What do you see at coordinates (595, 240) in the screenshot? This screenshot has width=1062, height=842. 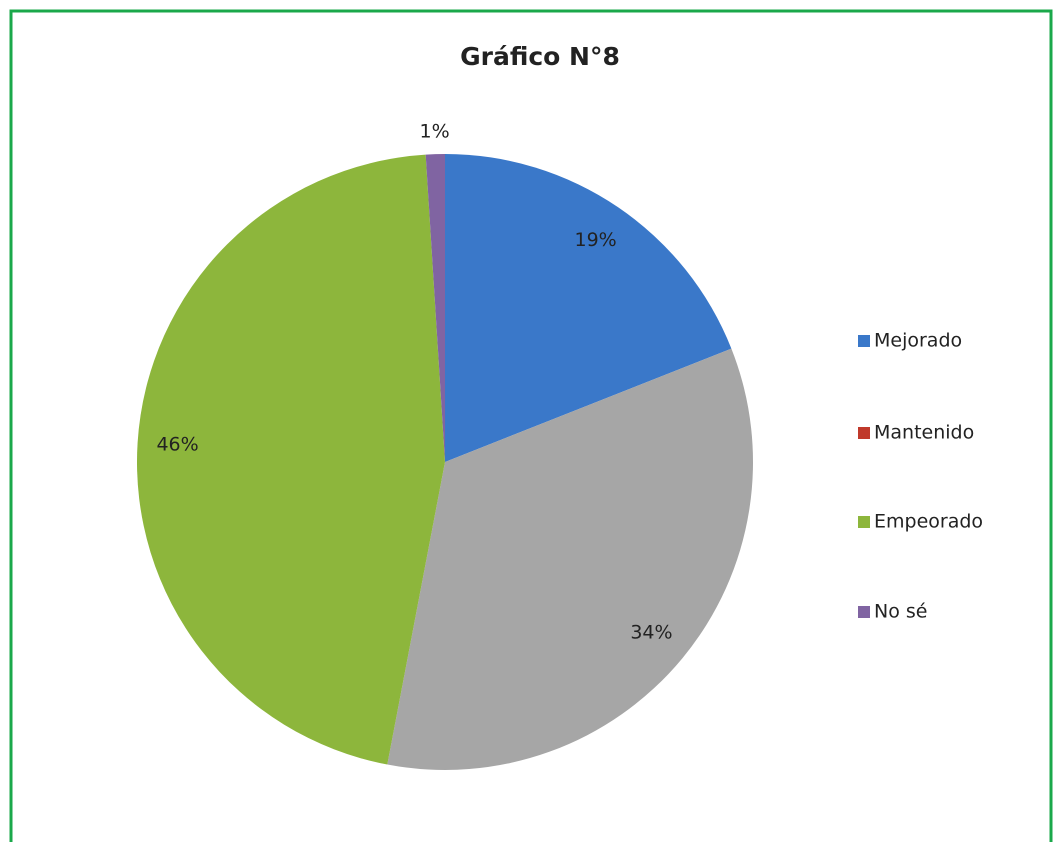 I see `data-label: 19%` at bounding box center [595, 240].